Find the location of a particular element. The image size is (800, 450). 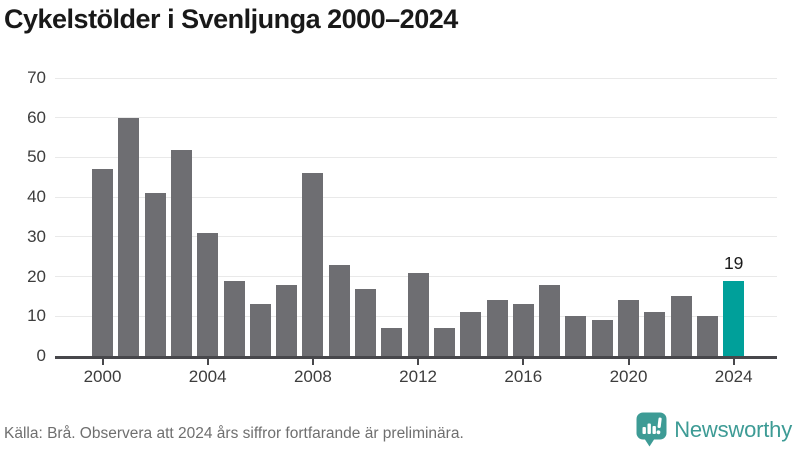

x-tick-label-2024: 2024 is located at coordinates (733, 376).